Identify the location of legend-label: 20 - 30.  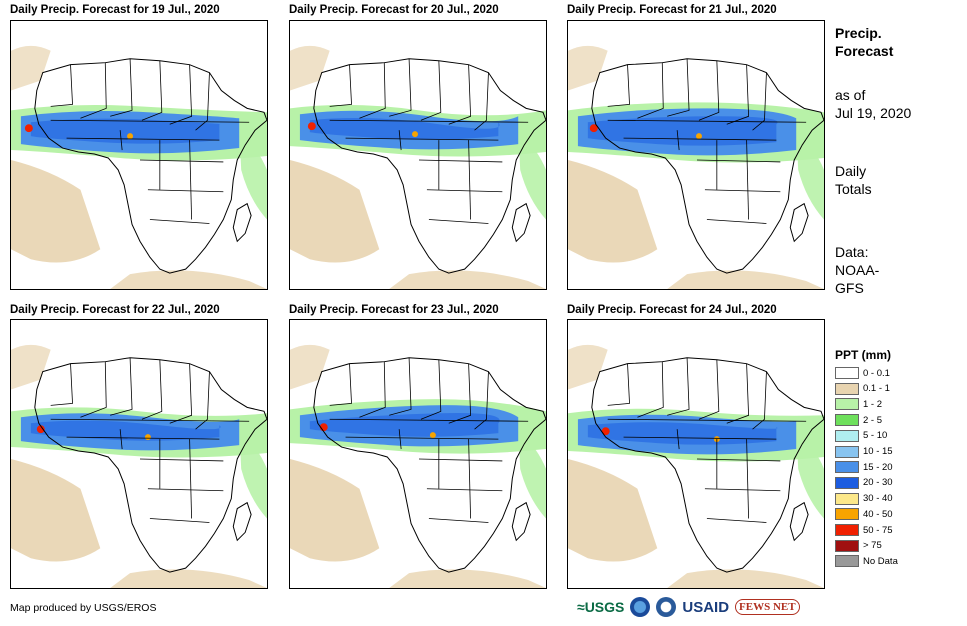
(878, 483).